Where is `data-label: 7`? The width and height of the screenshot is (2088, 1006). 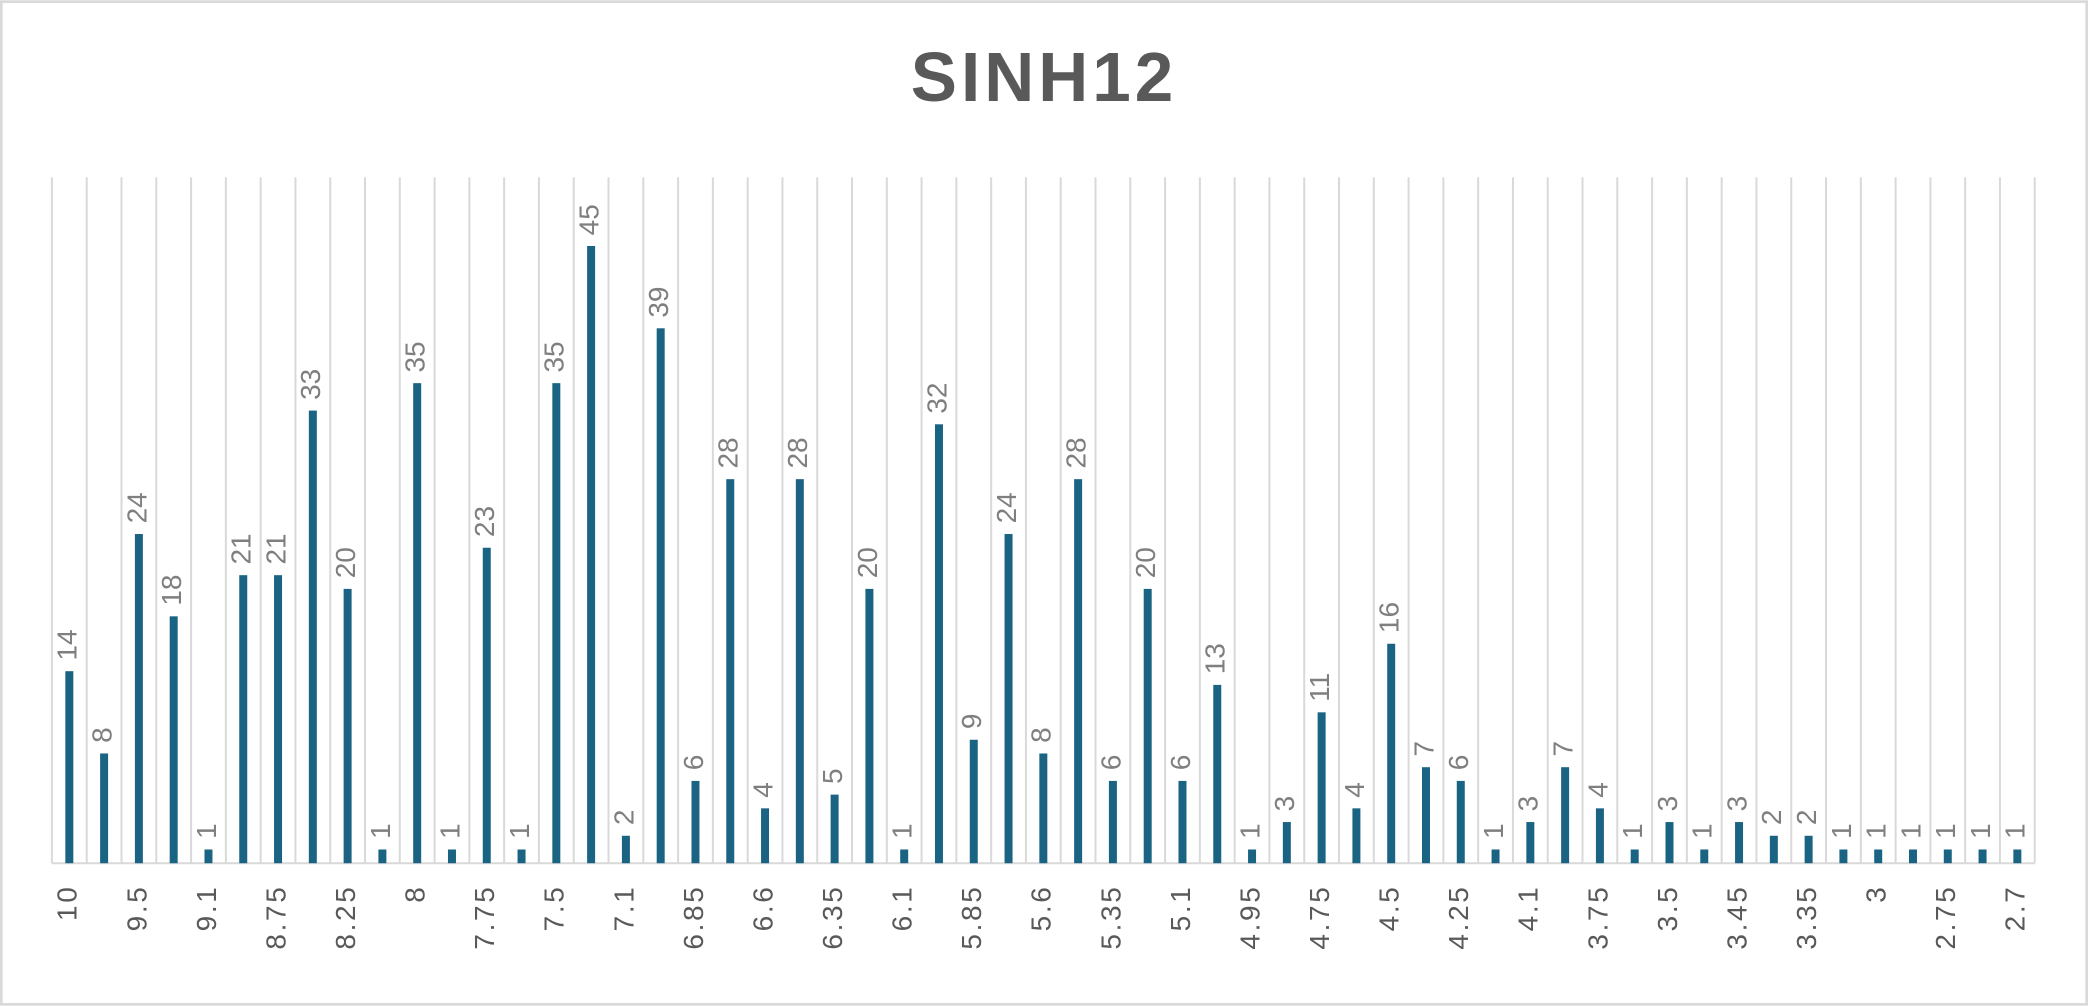 data-label: 7 is located at coordinates (1423, 749).